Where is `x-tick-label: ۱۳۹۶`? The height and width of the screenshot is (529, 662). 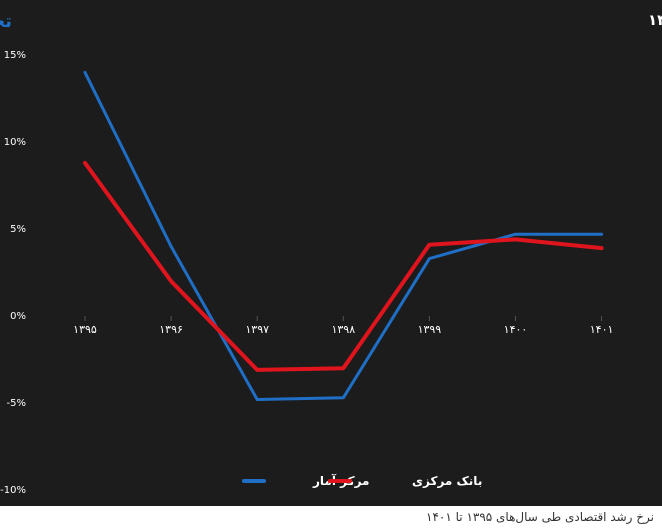
x-tick-label: ۱۳۹۶ is located at coordinates (171, 329).